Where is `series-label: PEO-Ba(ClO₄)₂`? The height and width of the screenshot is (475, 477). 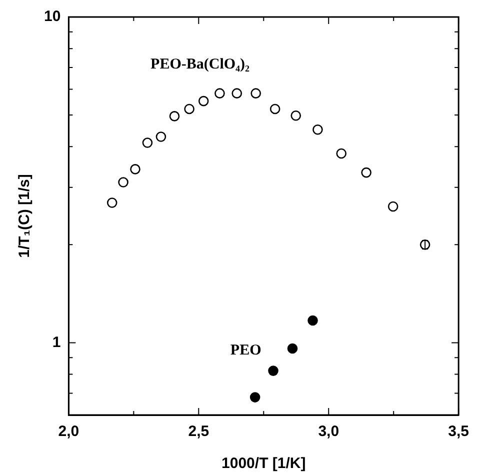 series-label: PEO-Ba(ClO₄)₂ is located at coordinates (200, 64).